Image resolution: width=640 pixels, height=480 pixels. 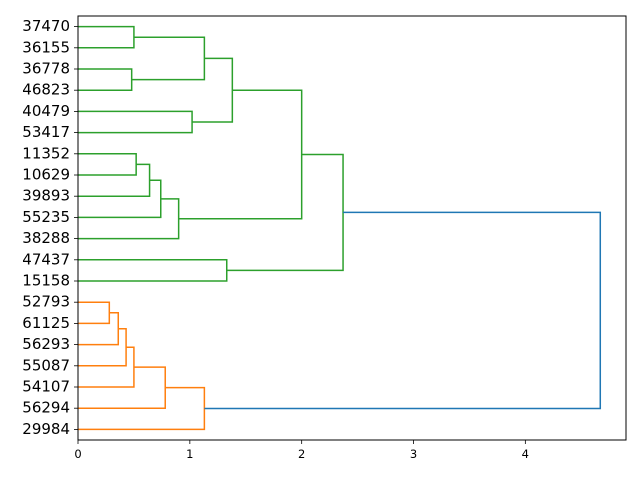 I want to click on leaf-label: 15158, so click(x=46, y=281).